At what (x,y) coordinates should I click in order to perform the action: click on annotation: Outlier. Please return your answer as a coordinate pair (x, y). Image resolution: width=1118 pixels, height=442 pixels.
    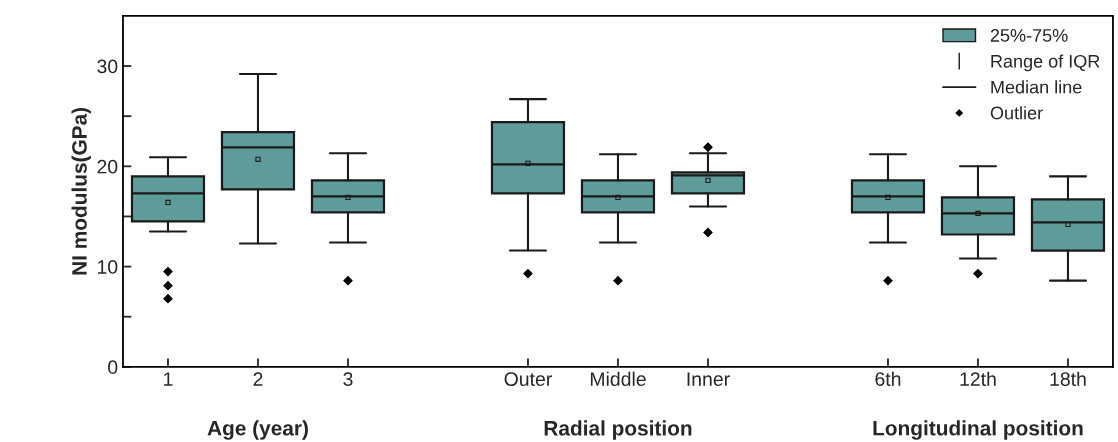
    Looking at the image, I should click on (1016, 113).